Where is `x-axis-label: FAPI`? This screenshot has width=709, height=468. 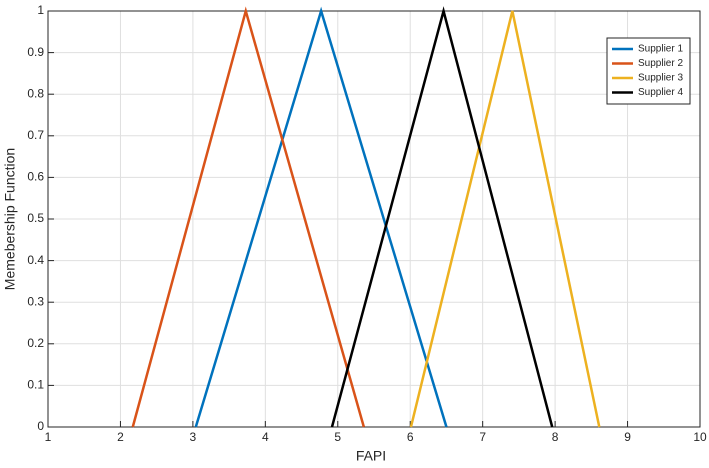 x-axis-label: FAPI is located at coordinates (371, 456).